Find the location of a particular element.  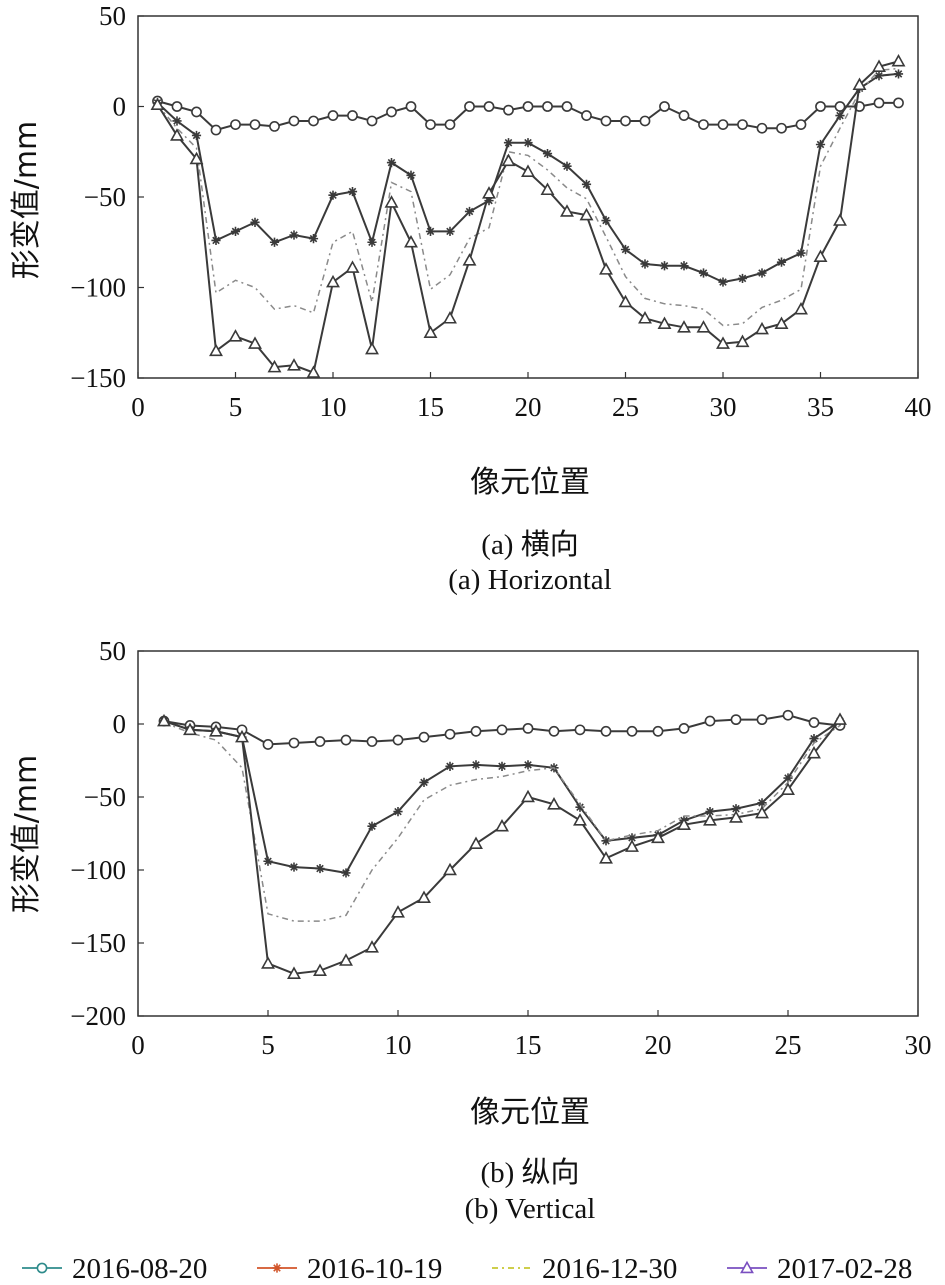

legend-label: 2016-10-19 is located at coordinates (374, 1269).